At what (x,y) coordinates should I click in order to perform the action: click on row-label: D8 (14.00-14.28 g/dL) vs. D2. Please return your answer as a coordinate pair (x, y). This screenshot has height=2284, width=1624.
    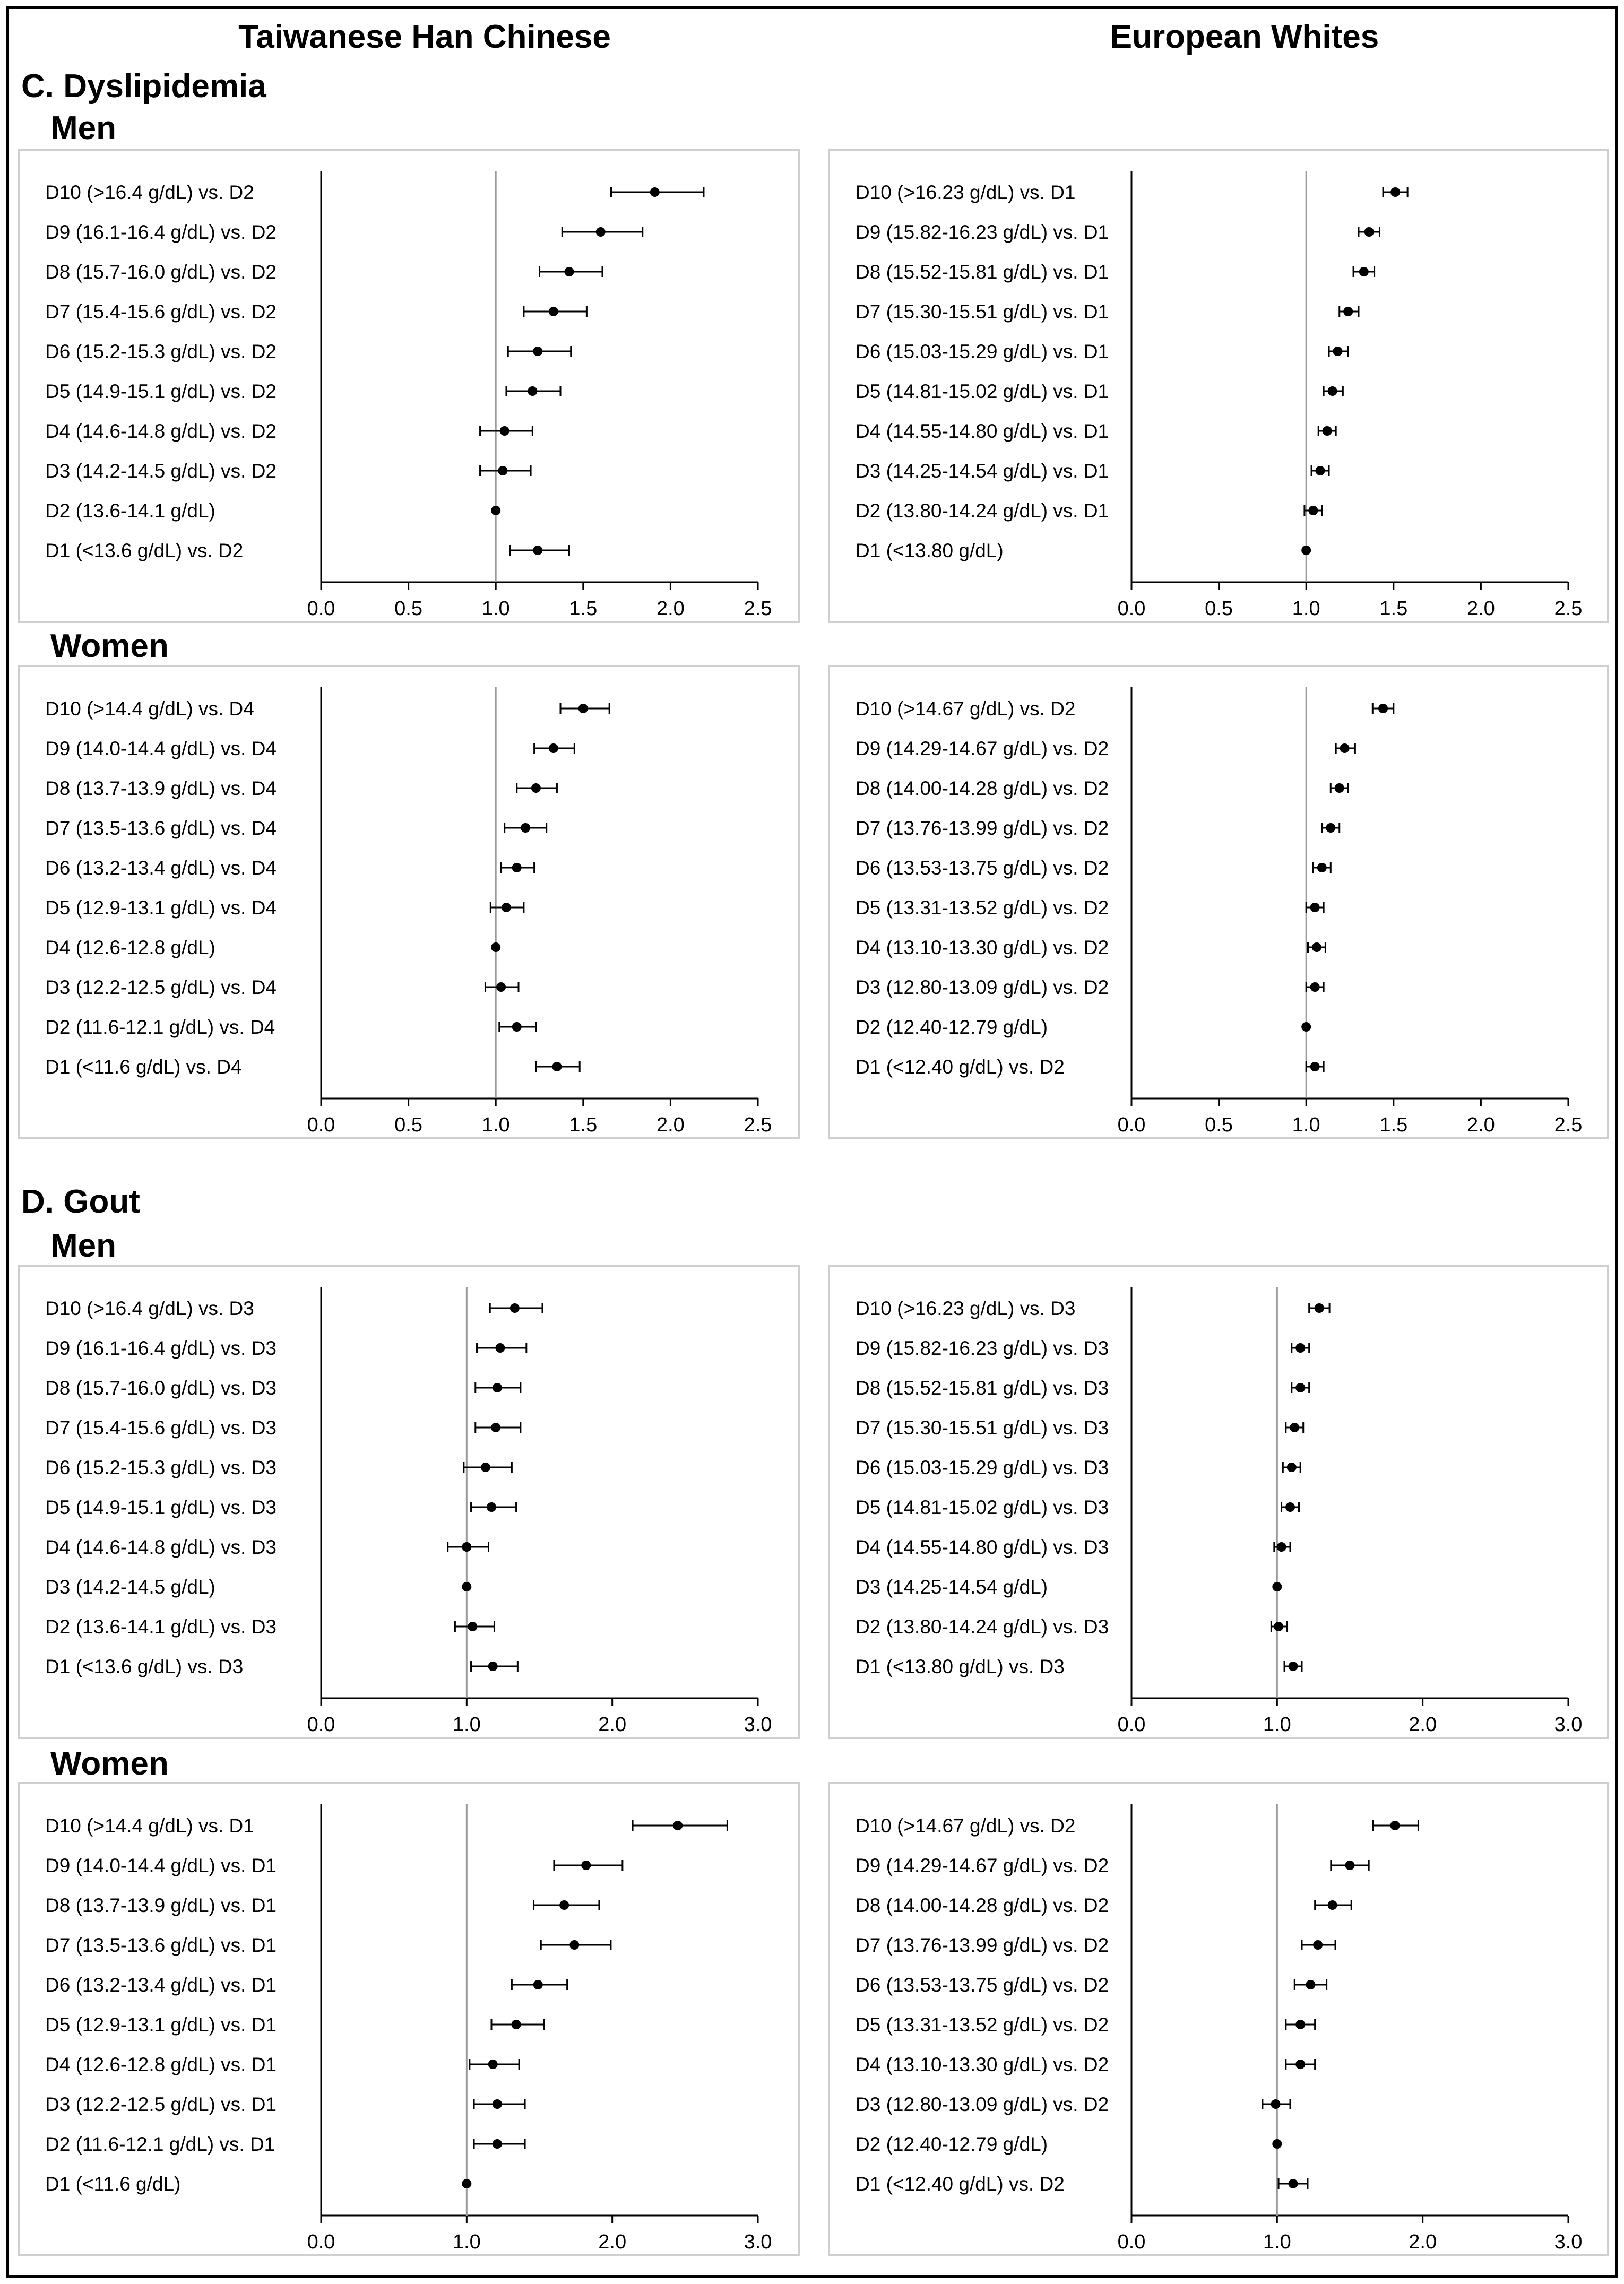
    Looking at the image, I should click on (982, 1905).